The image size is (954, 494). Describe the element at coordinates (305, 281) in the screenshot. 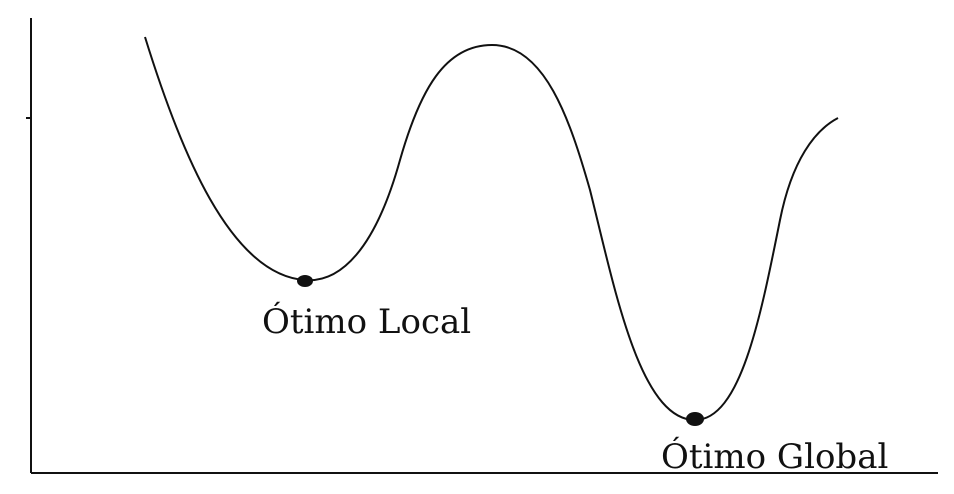

I see `local-optimum-point` at that location.